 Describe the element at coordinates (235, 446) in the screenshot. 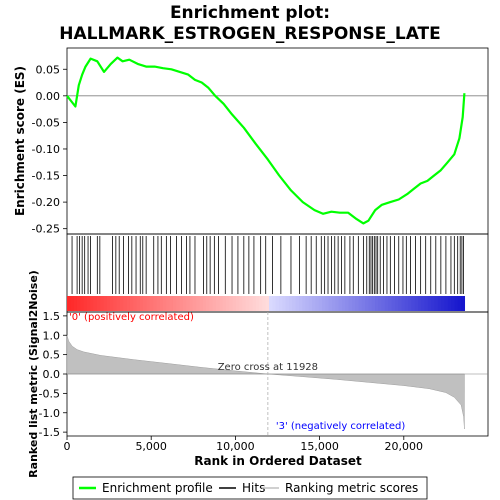

I see `x-tick-label: 10,000` at that location.